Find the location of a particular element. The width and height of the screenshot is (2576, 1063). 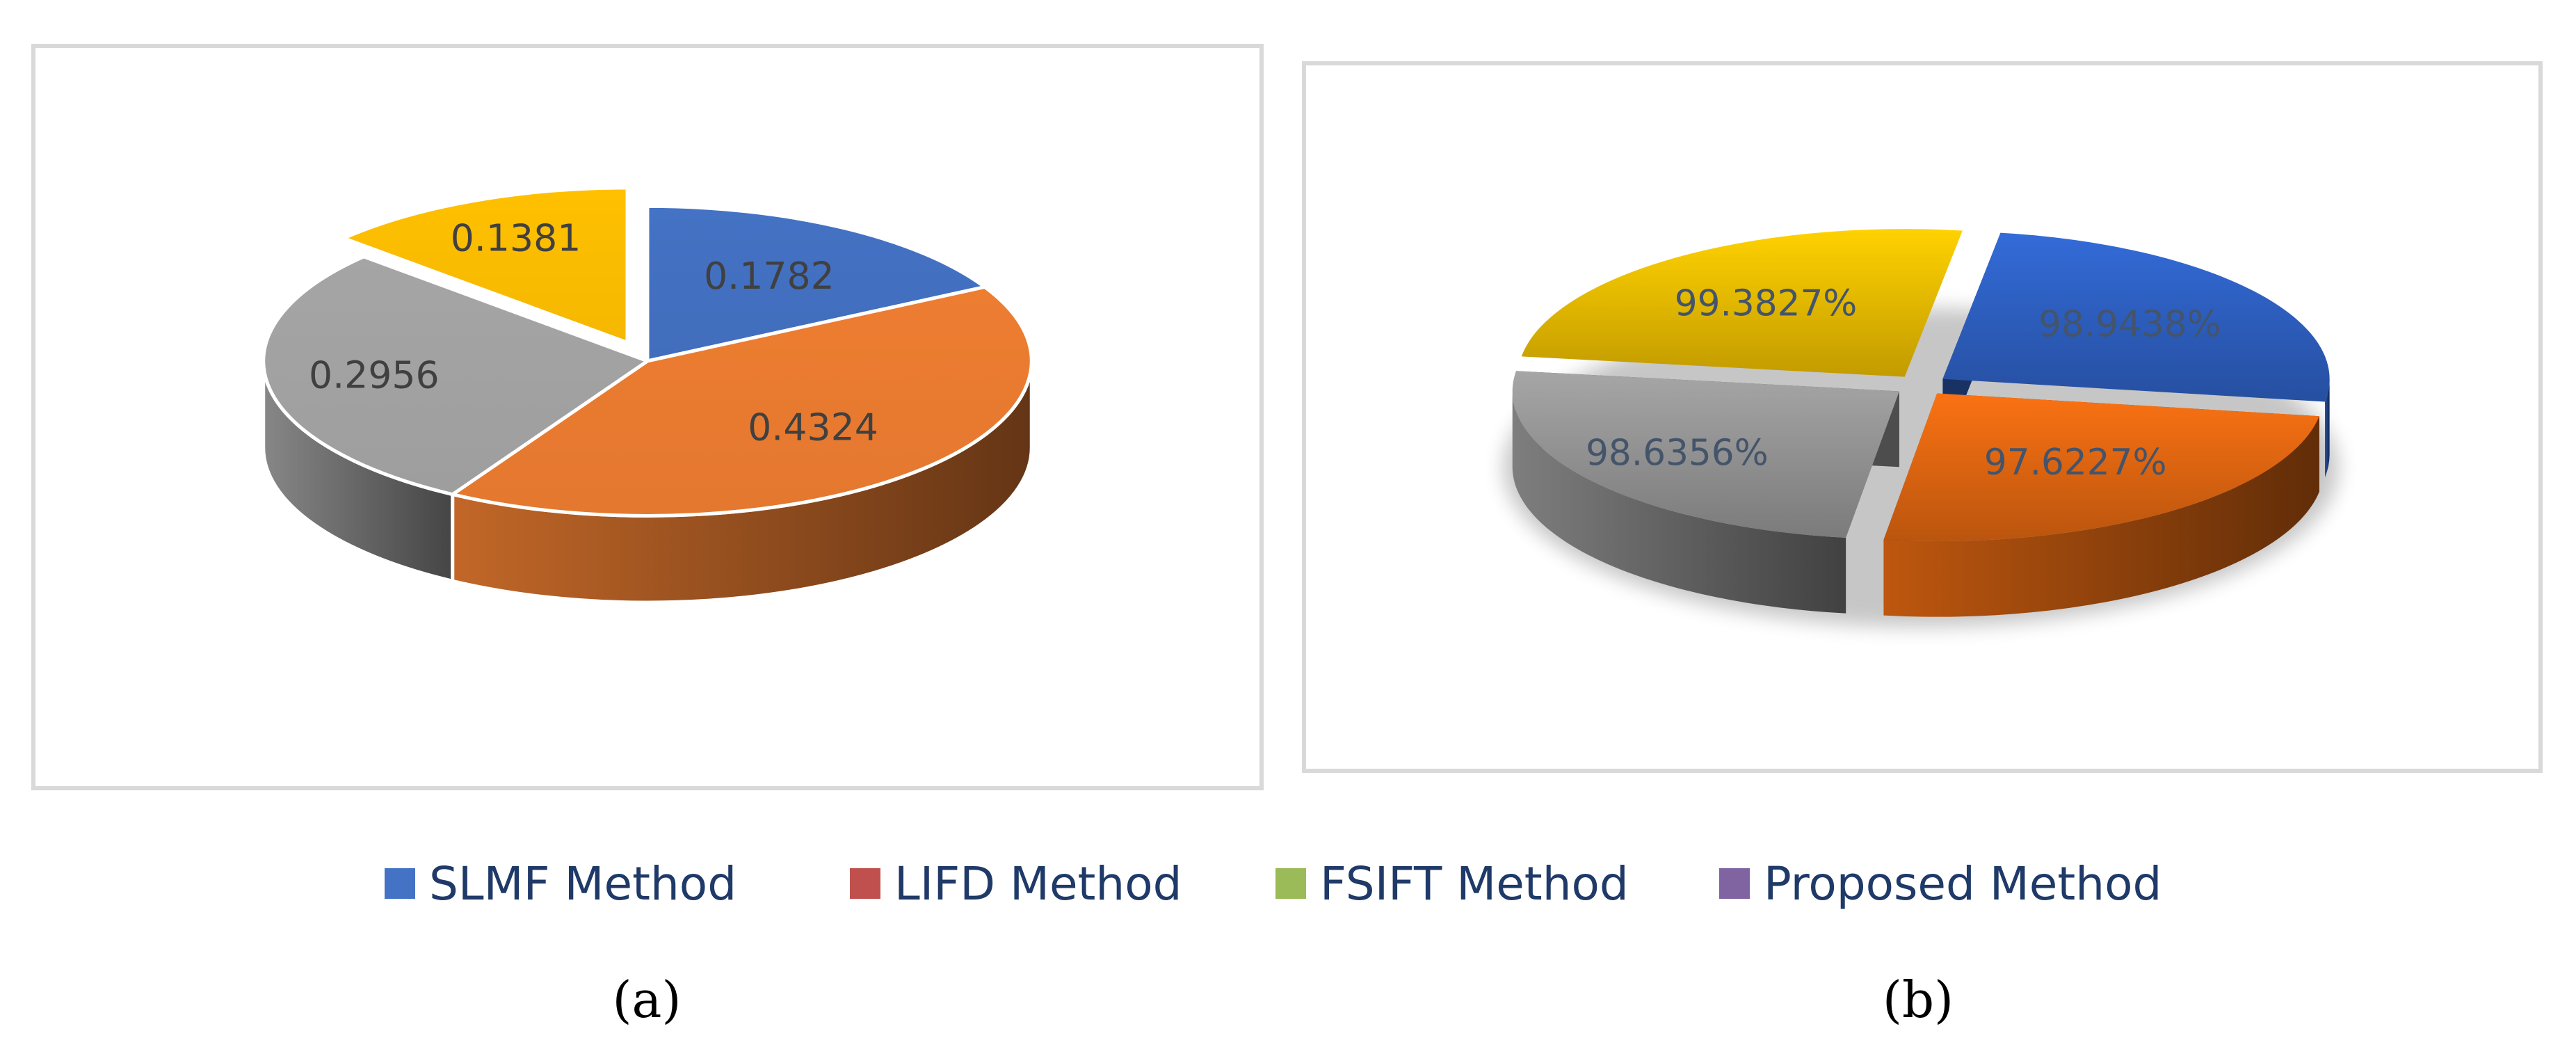

pie-chart-a: 0.1782 0.4324 0.2956 0.1381 is located at coordinates (647, 395).